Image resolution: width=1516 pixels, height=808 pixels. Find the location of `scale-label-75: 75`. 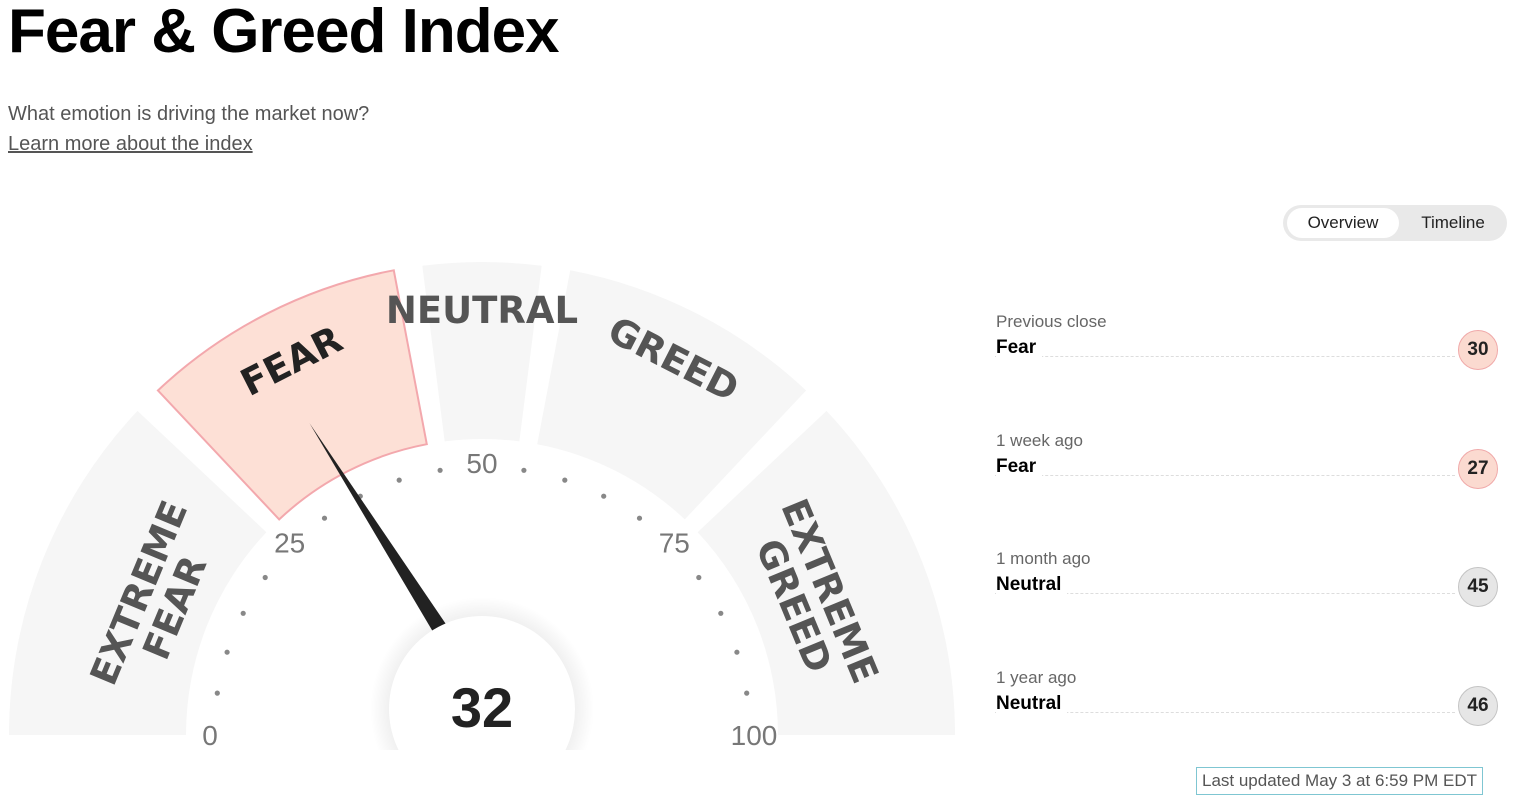

scale-label-75: 75 is located at coordinates (674, 543).